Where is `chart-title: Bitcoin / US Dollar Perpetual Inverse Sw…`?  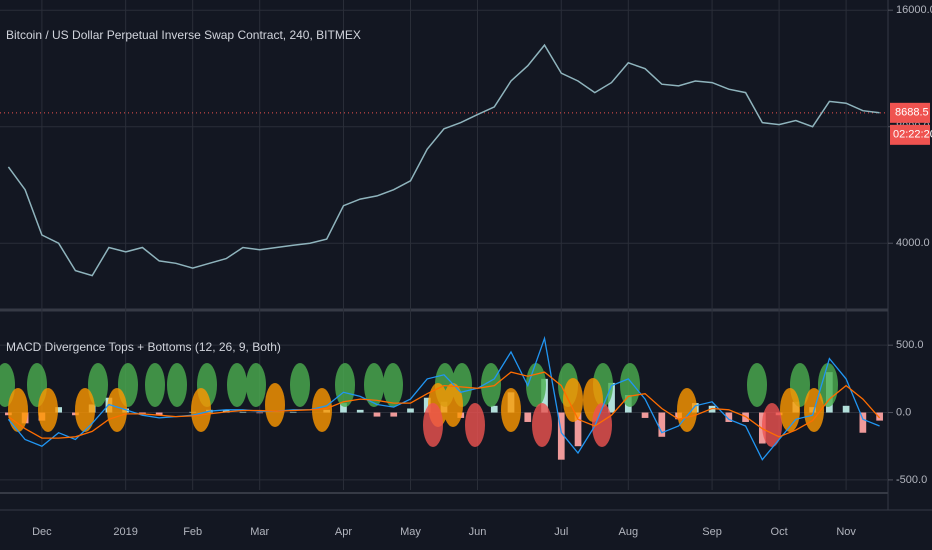 chart-title: Bitcoin / US Dollar Perpetual Inverse Sw… is located at coordinates (183, 35).